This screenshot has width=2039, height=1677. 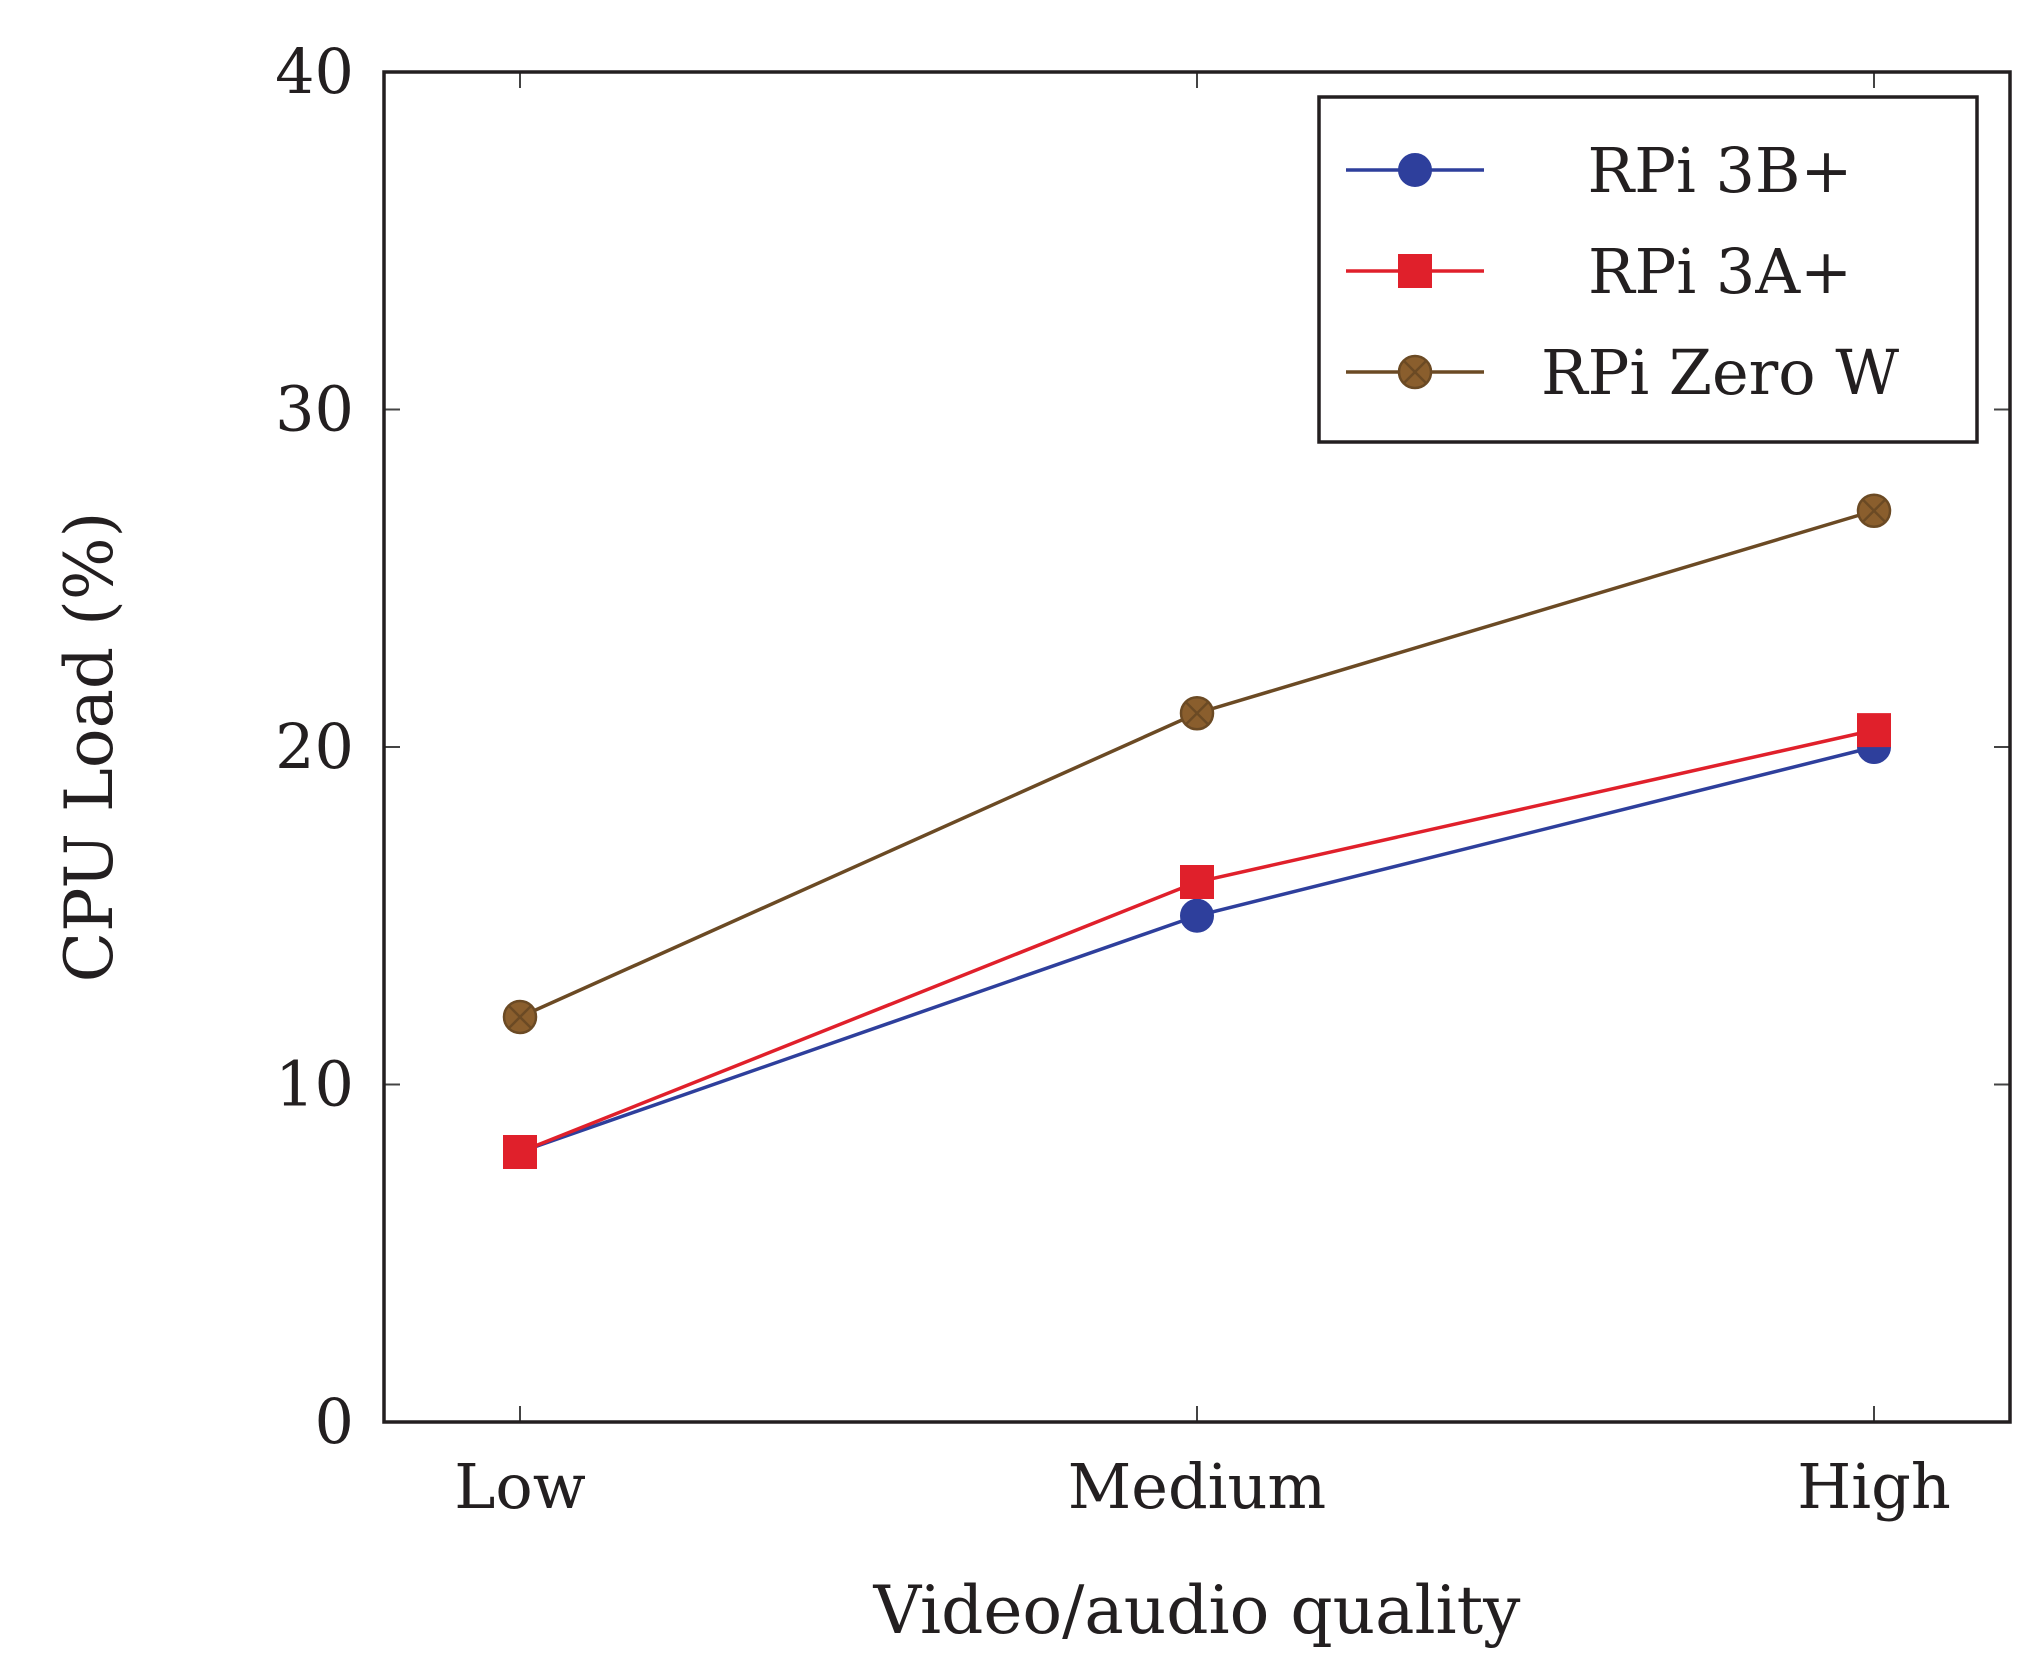 I want to click on legend-label: RPi 3A+, so click(x=1720, y=271).